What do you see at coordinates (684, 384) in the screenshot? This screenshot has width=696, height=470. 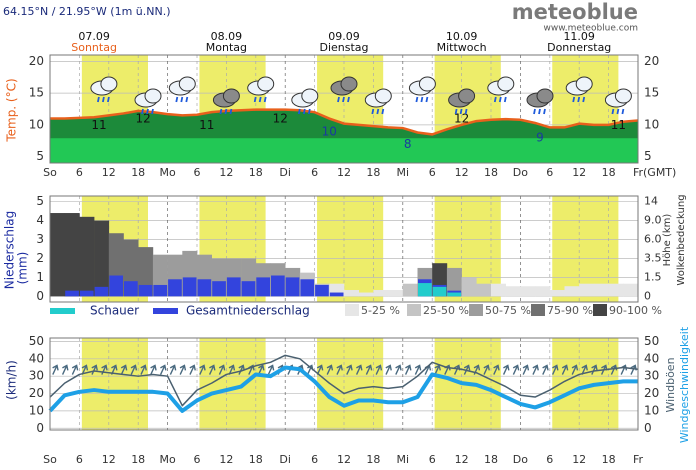 I see `y2-axis-label: Windgeschwindigkeit` at bounding box center [684, 384].